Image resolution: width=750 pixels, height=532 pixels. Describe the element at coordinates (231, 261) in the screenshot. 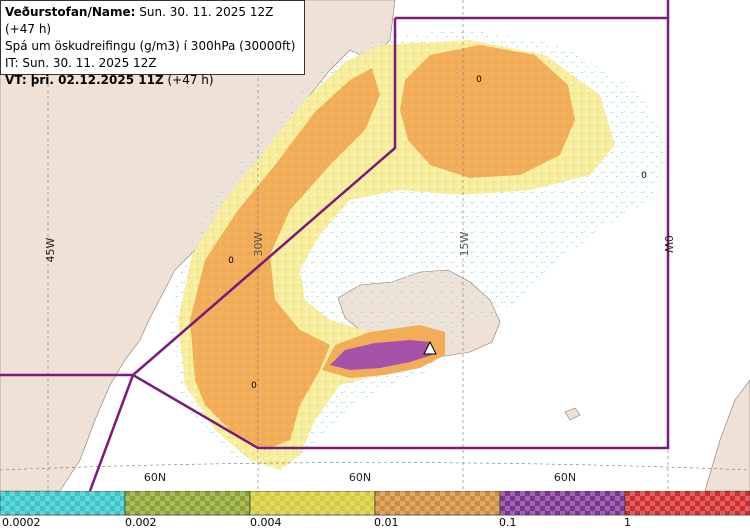

I see `zero-marker-3: 0` at that location.